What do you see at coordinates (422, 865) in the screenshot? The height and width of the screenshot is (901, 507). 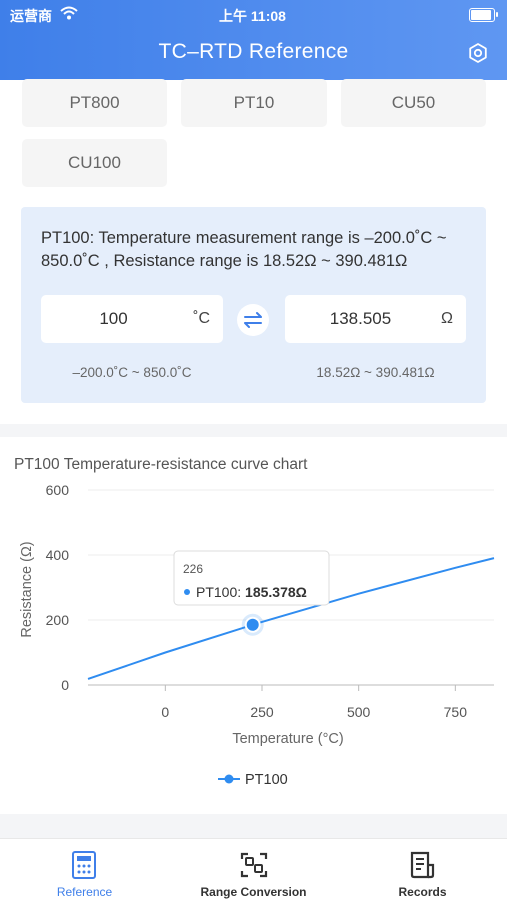 I see `document-list-icon` at bounding box center [422, 865].